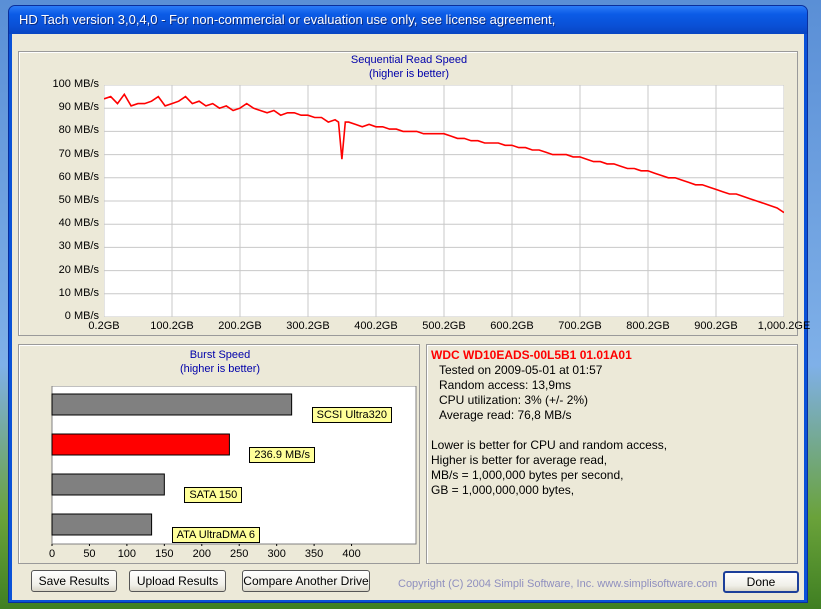  What do you see at coordinates (512, 326) in the screenshot?
I see `read-x-tick-label: 600.2GB` at bounding box center [512, 326].